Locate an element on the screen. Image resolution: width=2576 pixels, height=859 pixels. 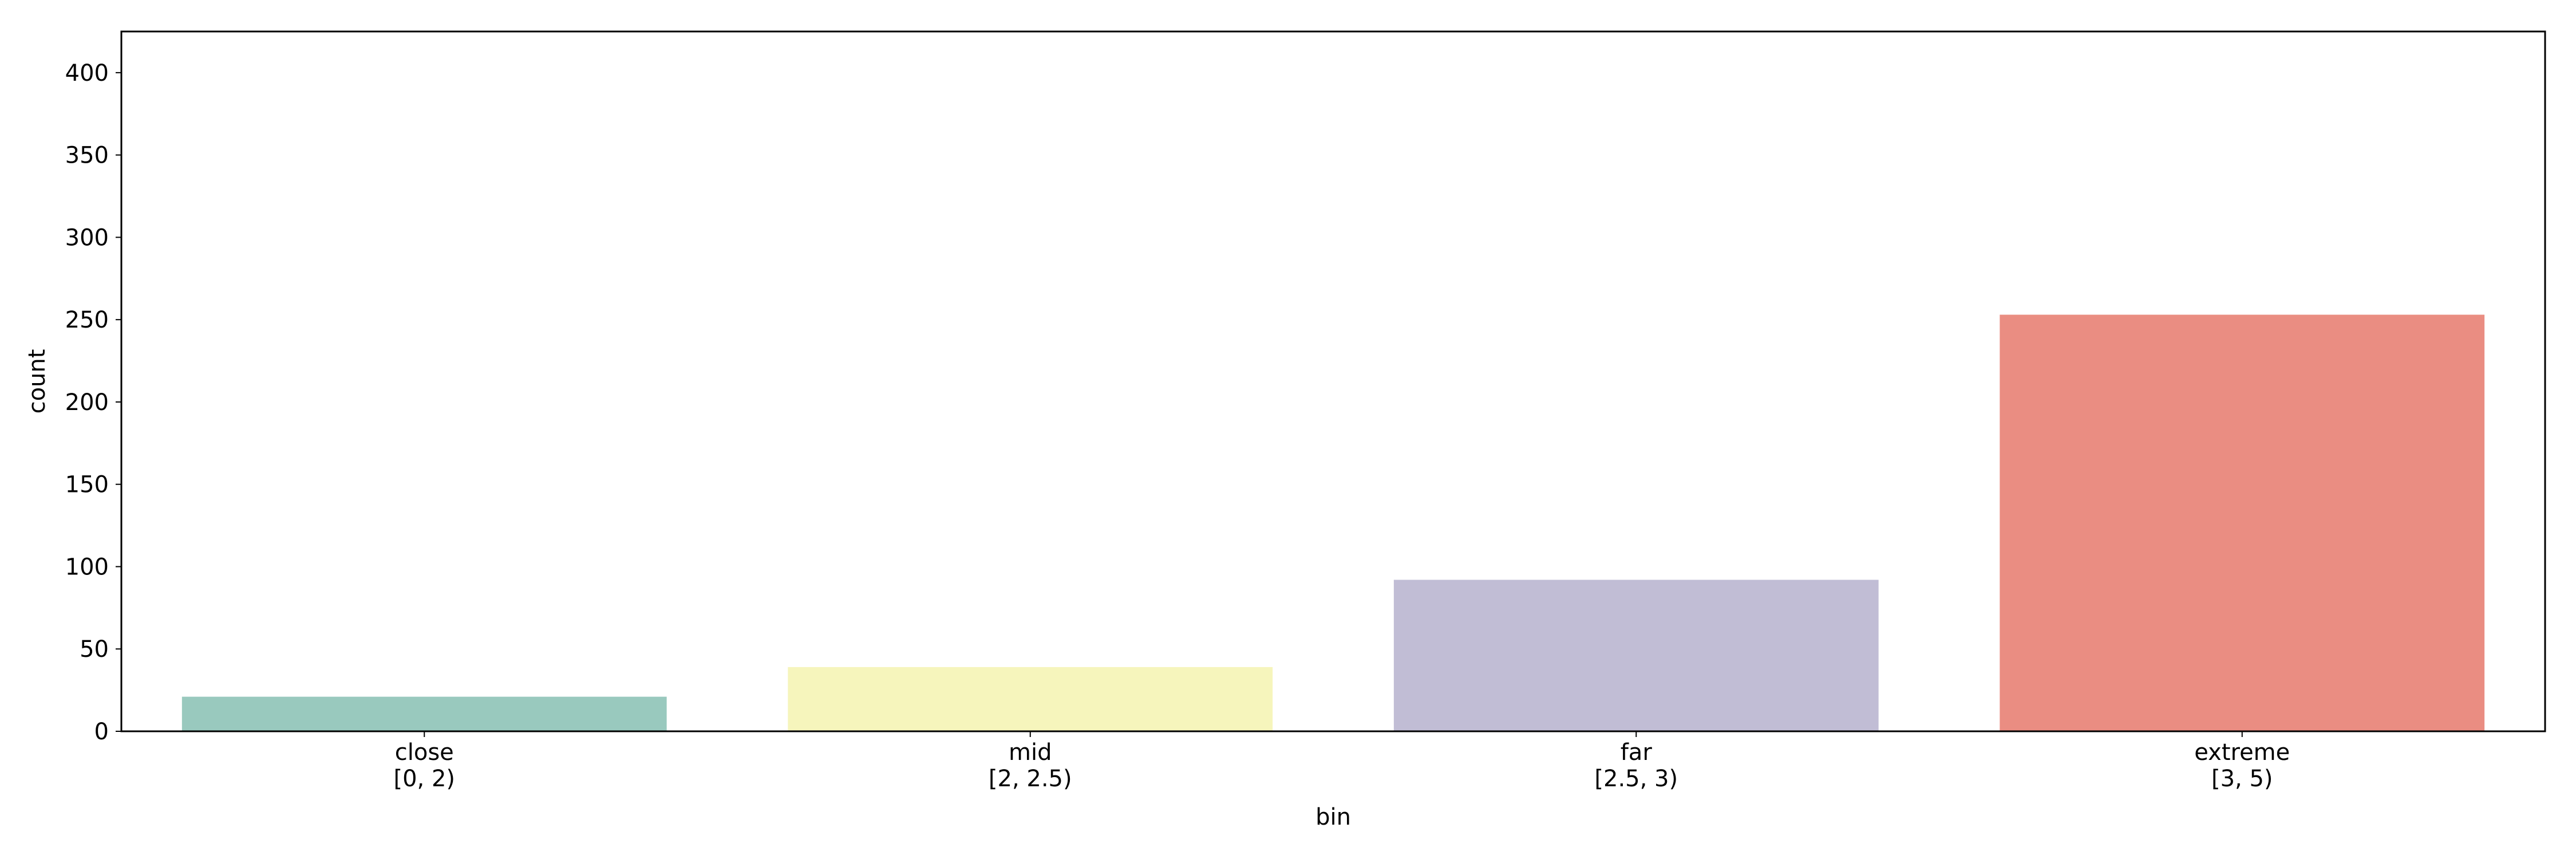
x-tick-label: mid [2, 2.5) is located at coordinates (1030, 765).